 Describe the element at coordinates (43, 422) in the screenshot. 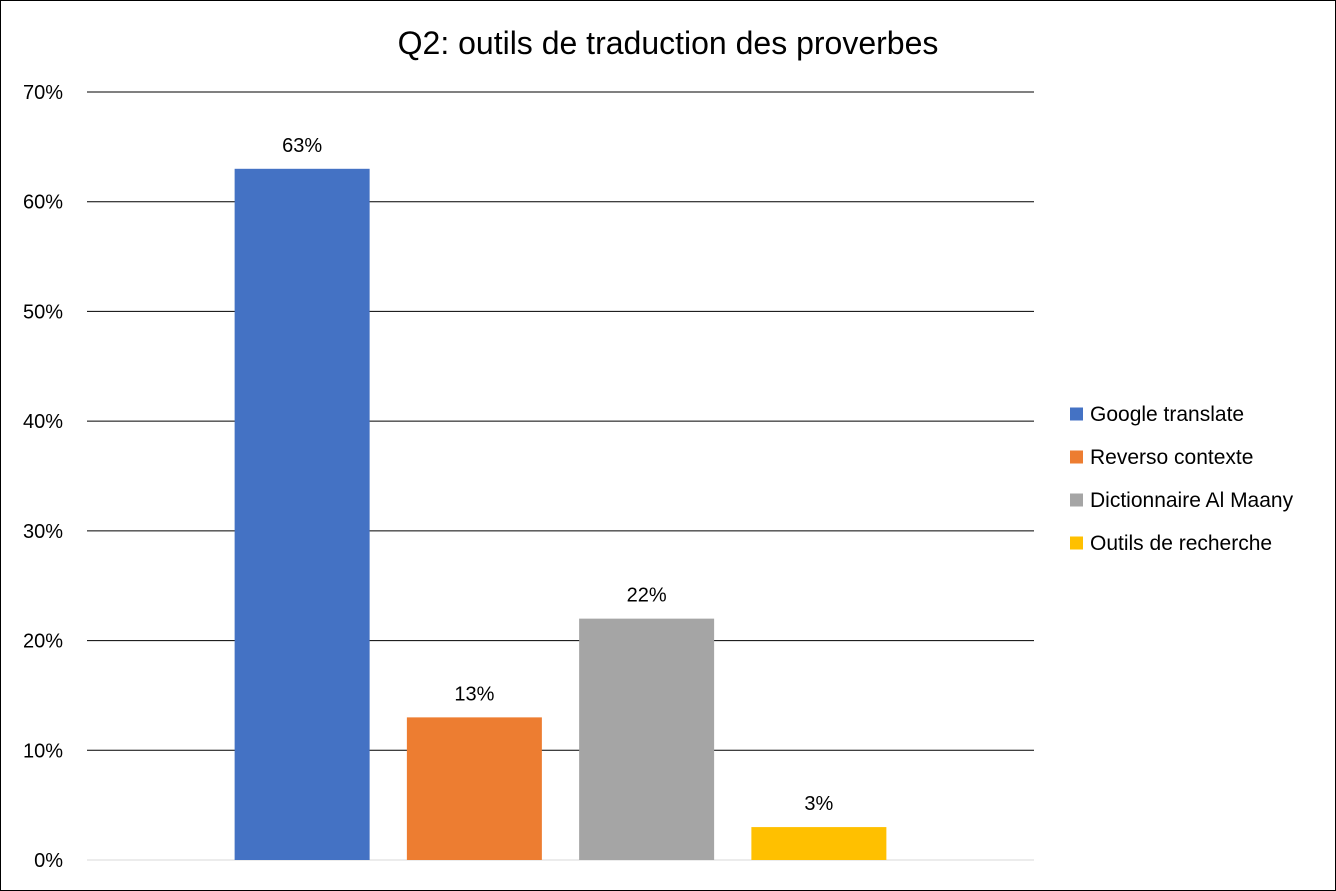

I see `y-tick-label: 40%` at that location.